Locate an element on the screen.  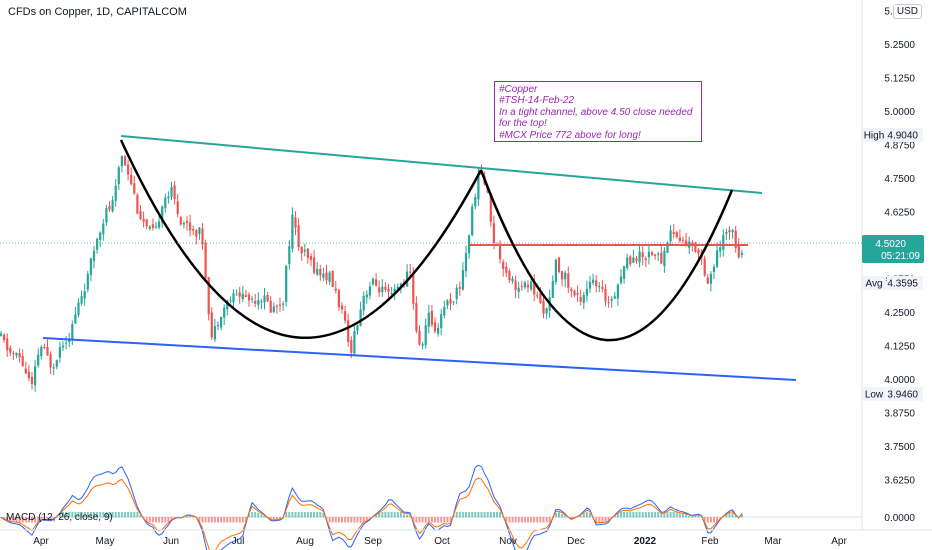
macd-legend: MACD (12, 26, close, 9) is located at coordinates (59, 517).